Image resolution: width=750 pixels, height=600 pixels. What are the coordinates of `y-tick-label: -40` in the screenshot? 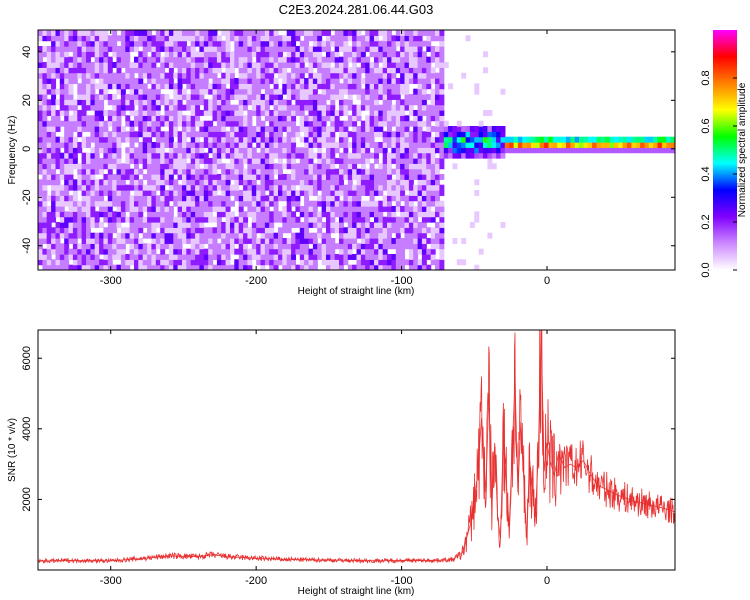 It's located at (27, 246).